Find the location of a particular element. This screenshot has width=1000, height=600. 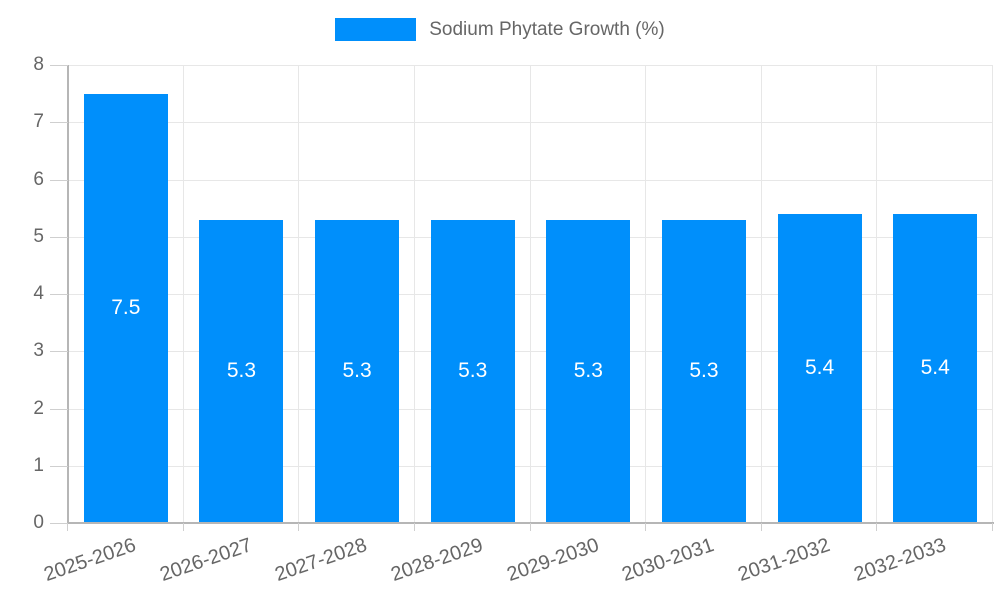

y-axis-label: 2 is located at coordinates (38, 408).